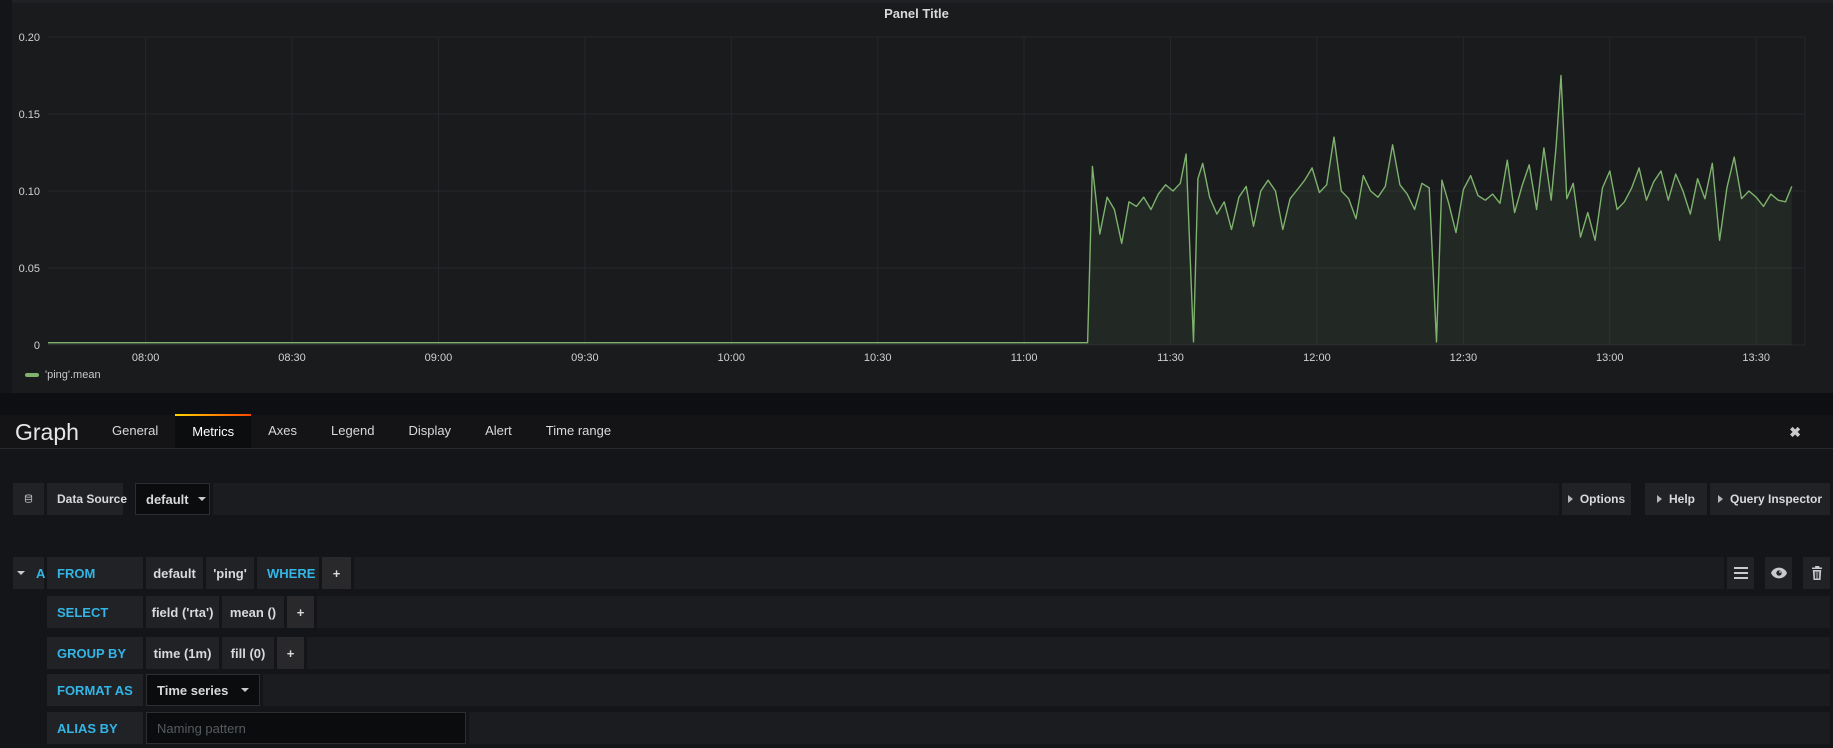 The height and width of the screenshot is (748, 1833). Describe the element at coordinates (1776, 499) in the screenshot. I see `query-inspector-label: Query Inspector` at that location.